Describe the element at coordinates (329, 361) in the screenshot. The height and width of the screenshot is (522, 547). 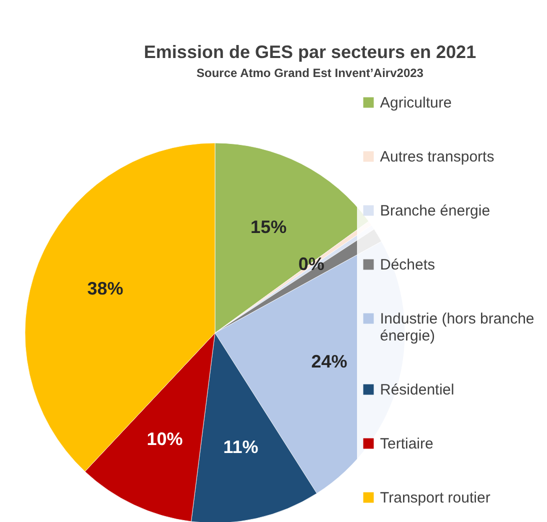
I see `data-label: 24%` at that location.